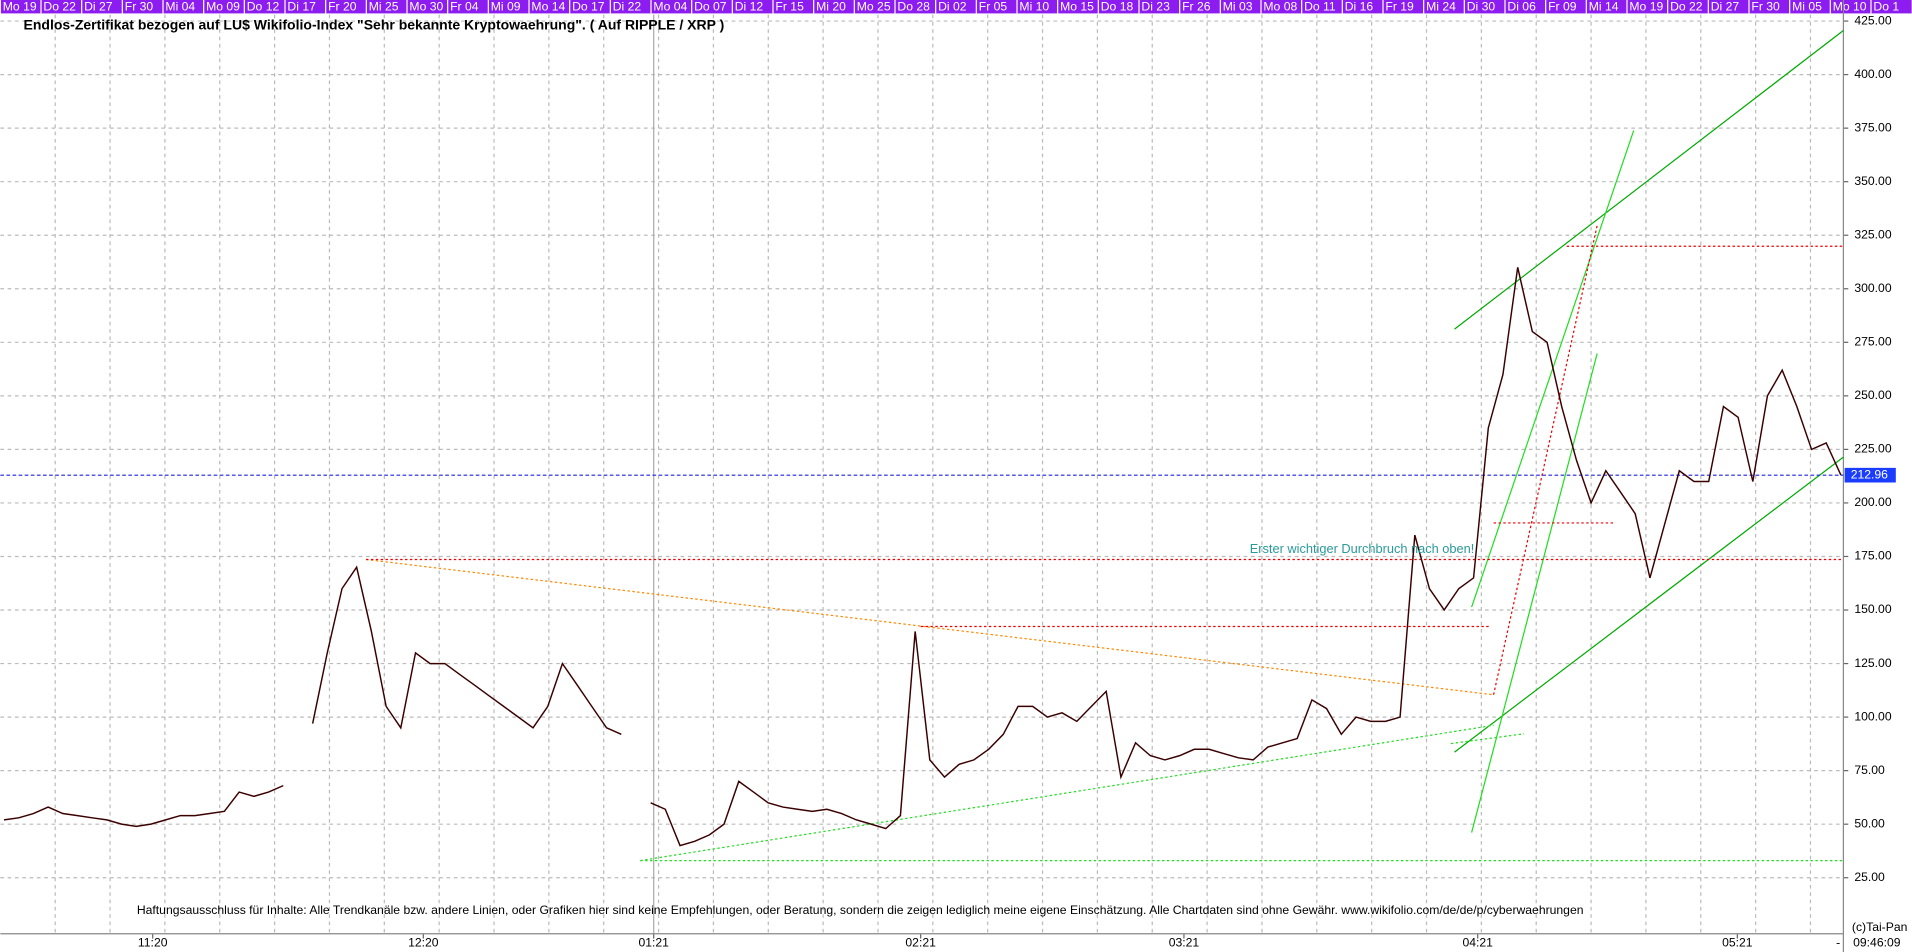 The image size is (1912, 952). I want to click on top-date: Di 17, so click(301, 7).